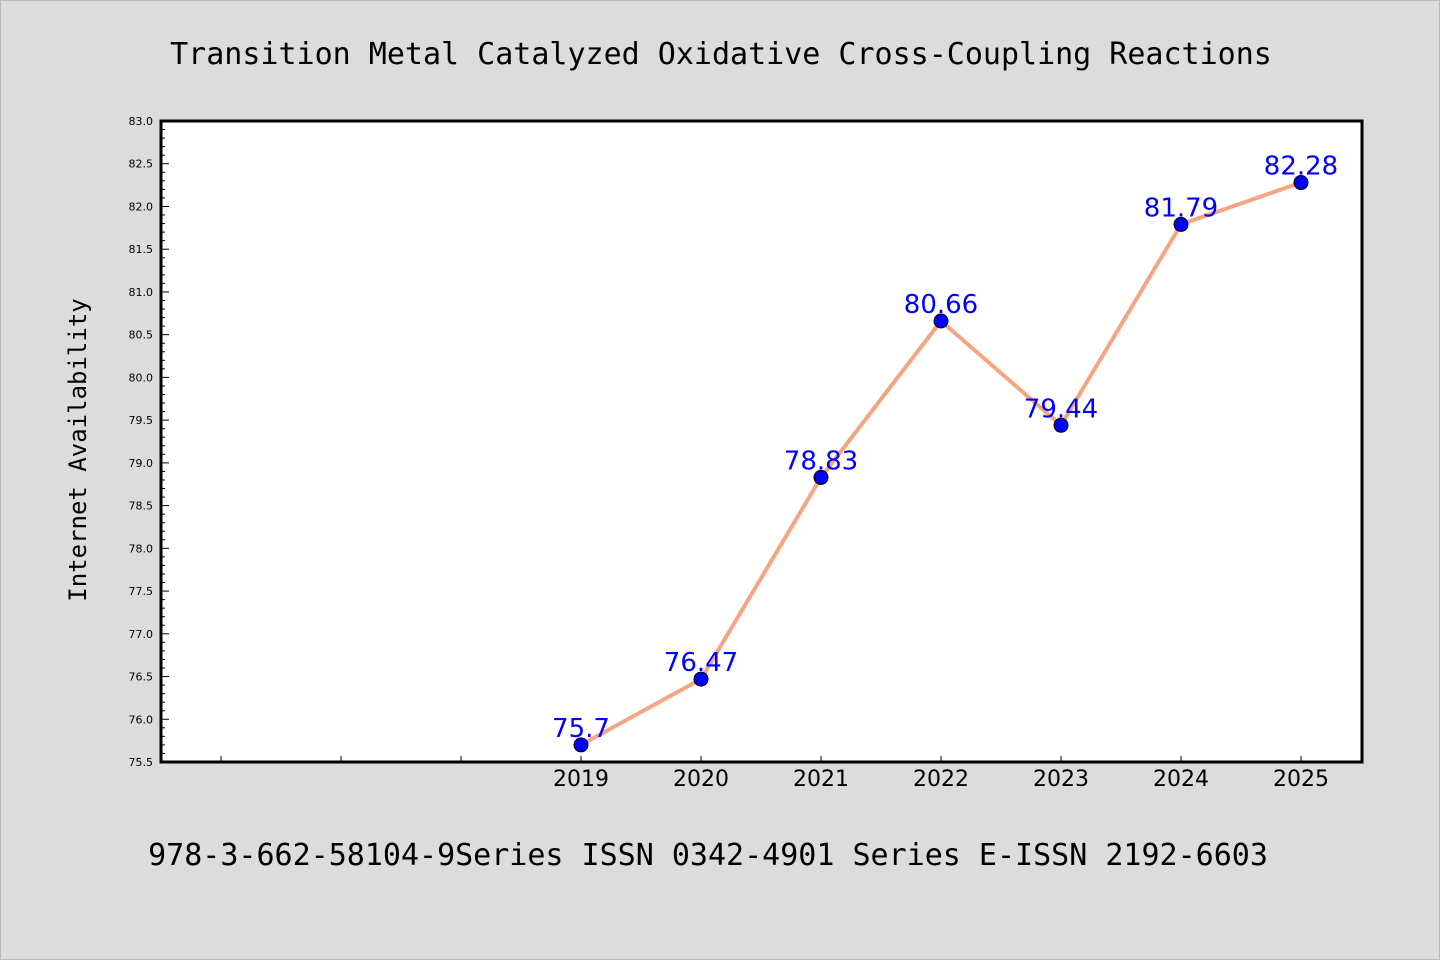  Describe the element at coordinates (774, 774) in the screenshot. I see `x-axis: 2019 2020 2021 2022 2023 2024 2025` at that location.